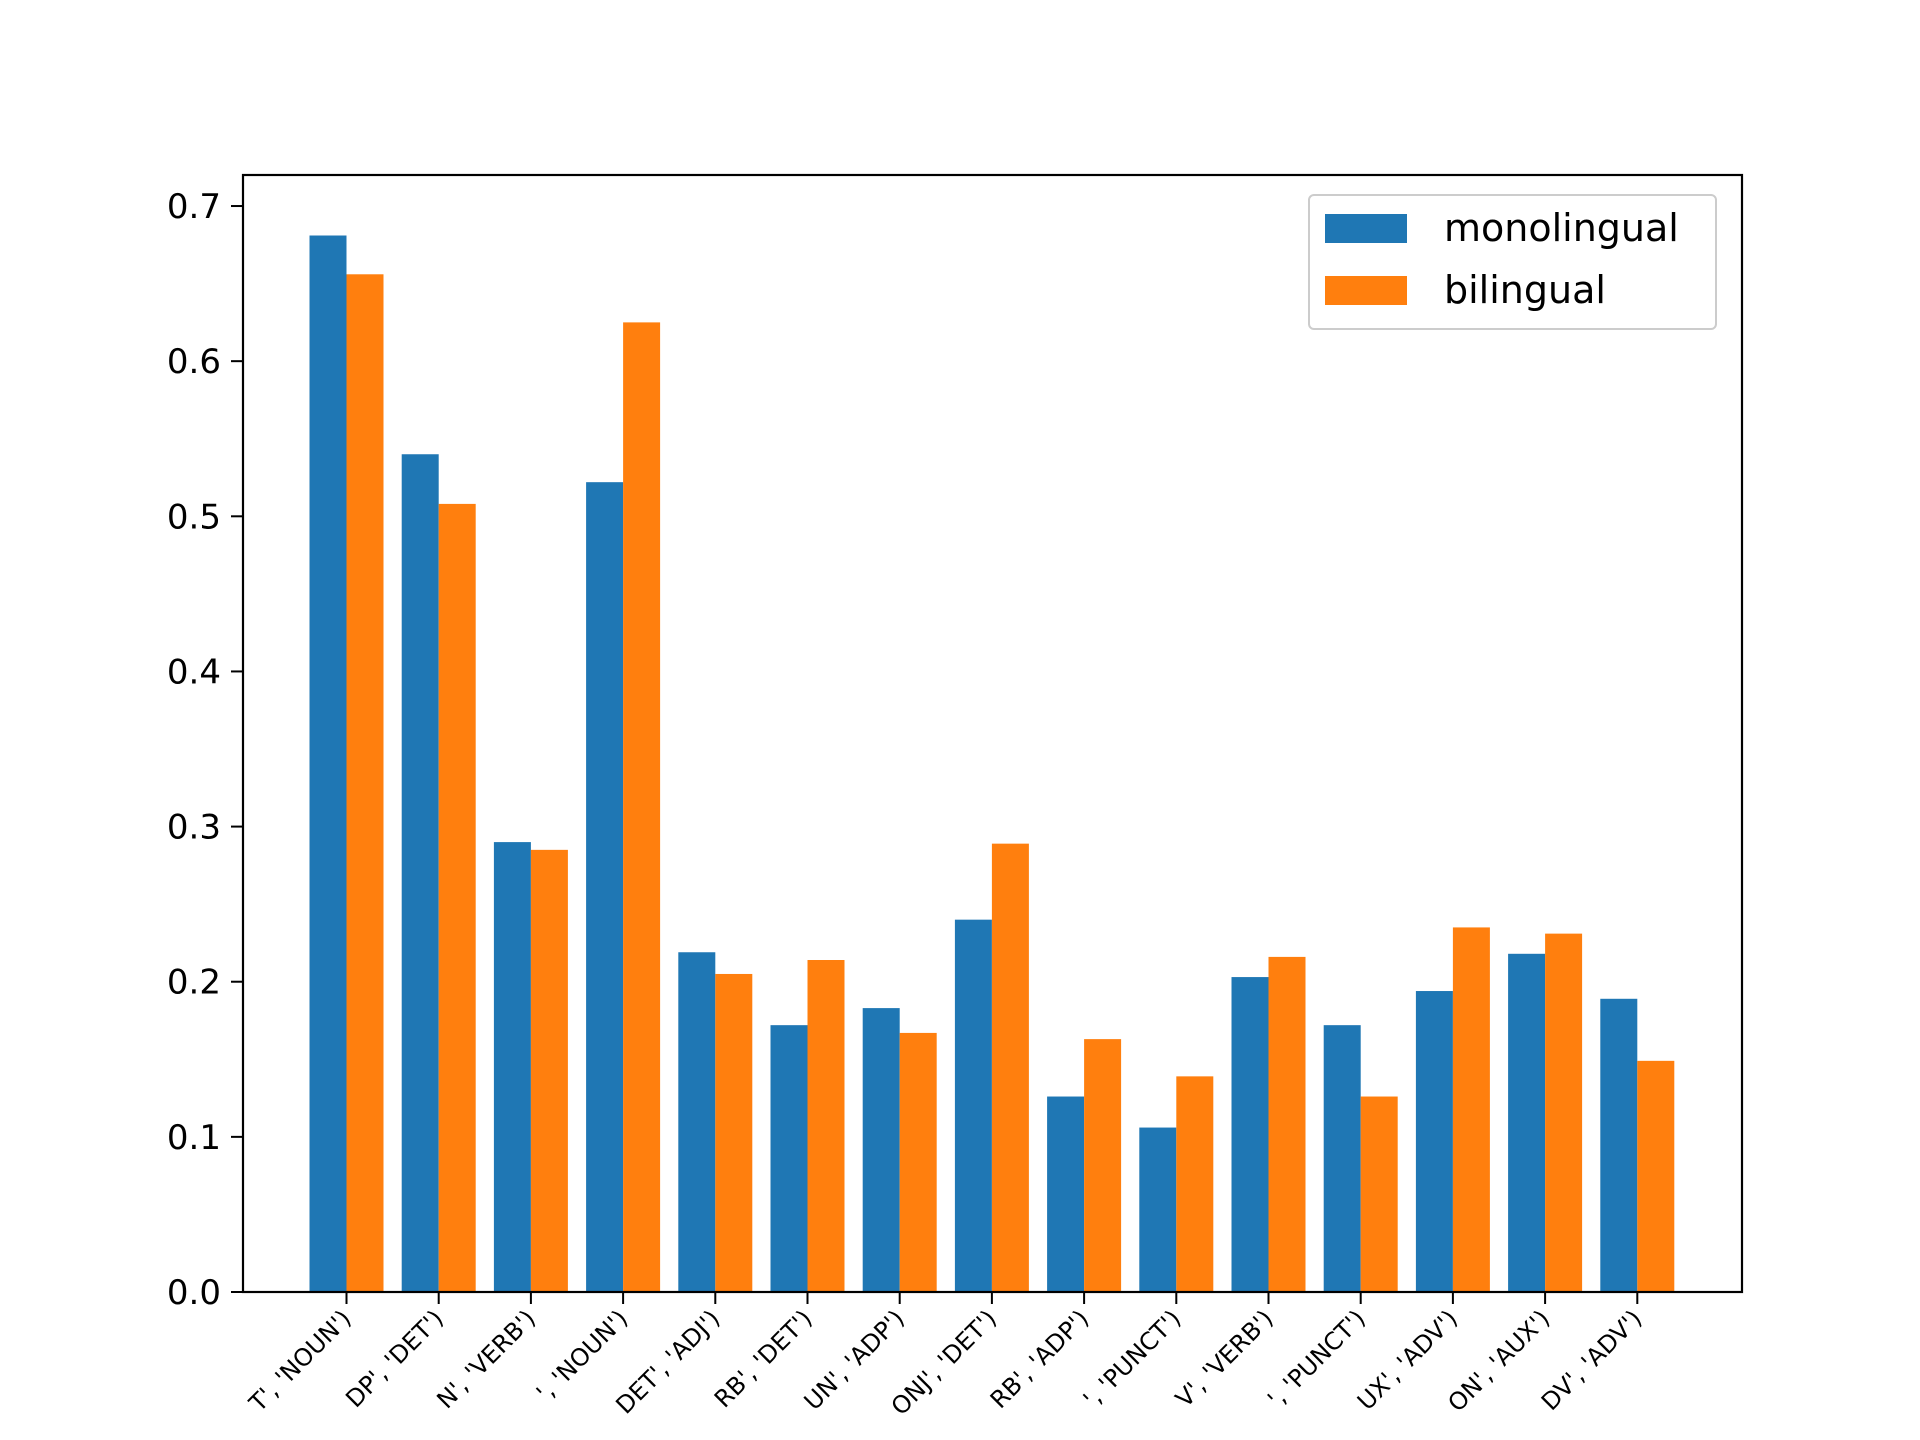  I want to click on y-tick-label-4: 0.4, so click(194, 672).